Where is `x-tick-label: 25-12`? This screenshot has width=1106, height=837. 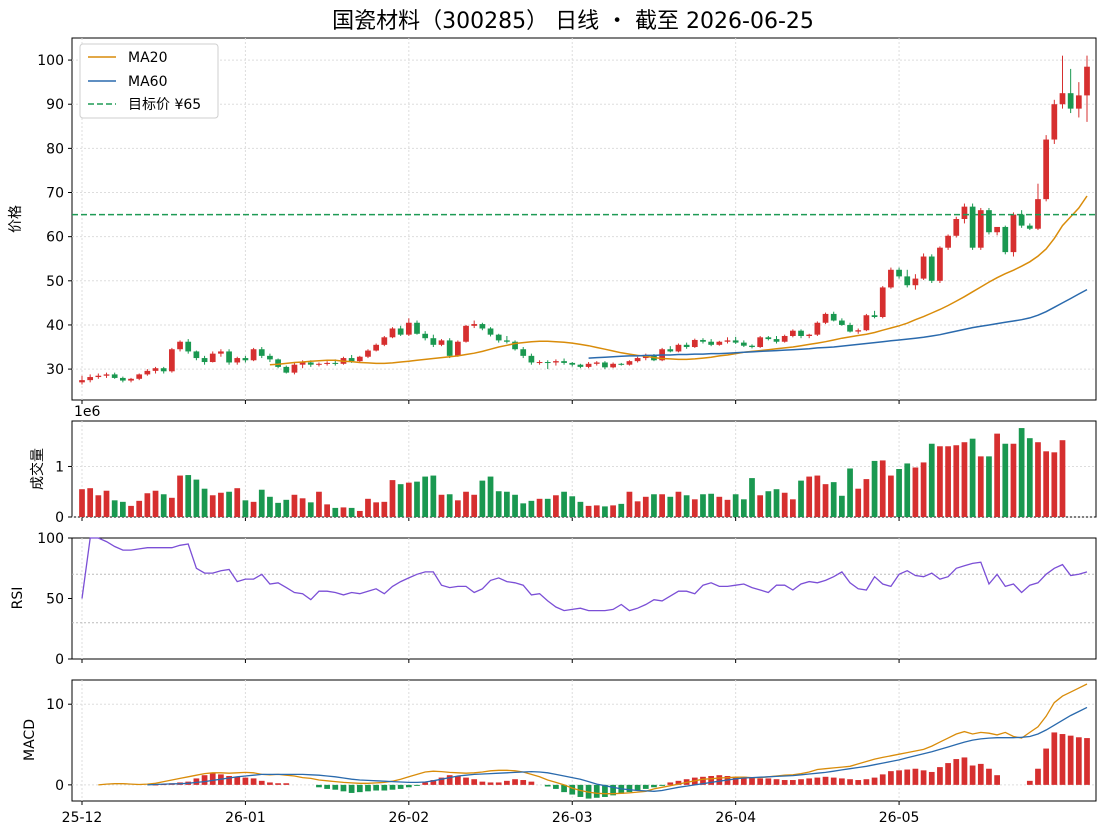 x-tick-label: 25-12 is located at coordinates (82, 818).